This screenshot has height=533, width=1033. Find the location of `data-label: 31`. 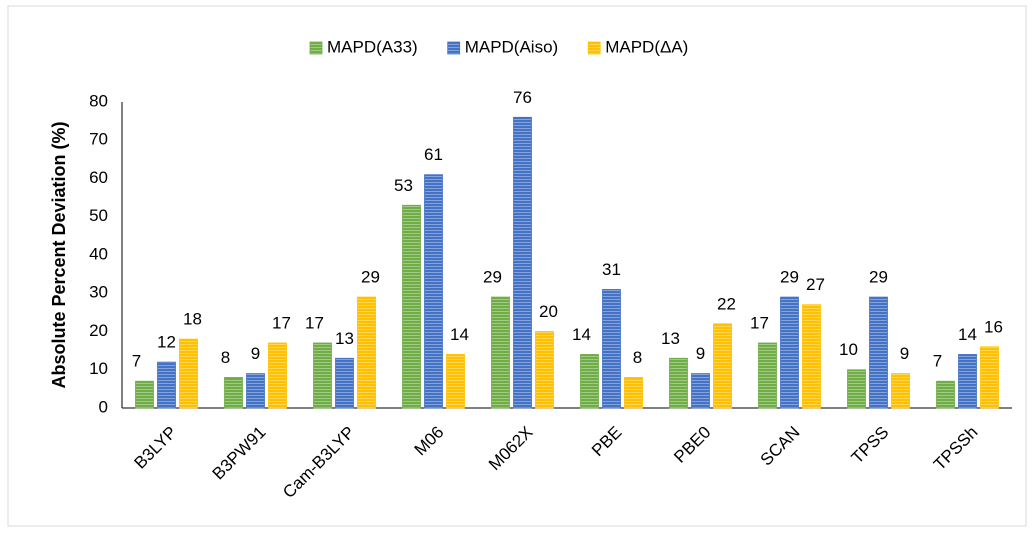

data-label: 31 is located at coordinates (611, 269).